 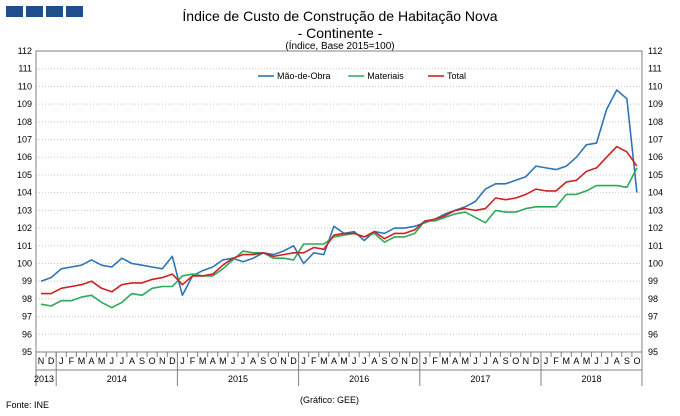 I want to click on y-tick-label-right: 103, so click(x=655, y=210).